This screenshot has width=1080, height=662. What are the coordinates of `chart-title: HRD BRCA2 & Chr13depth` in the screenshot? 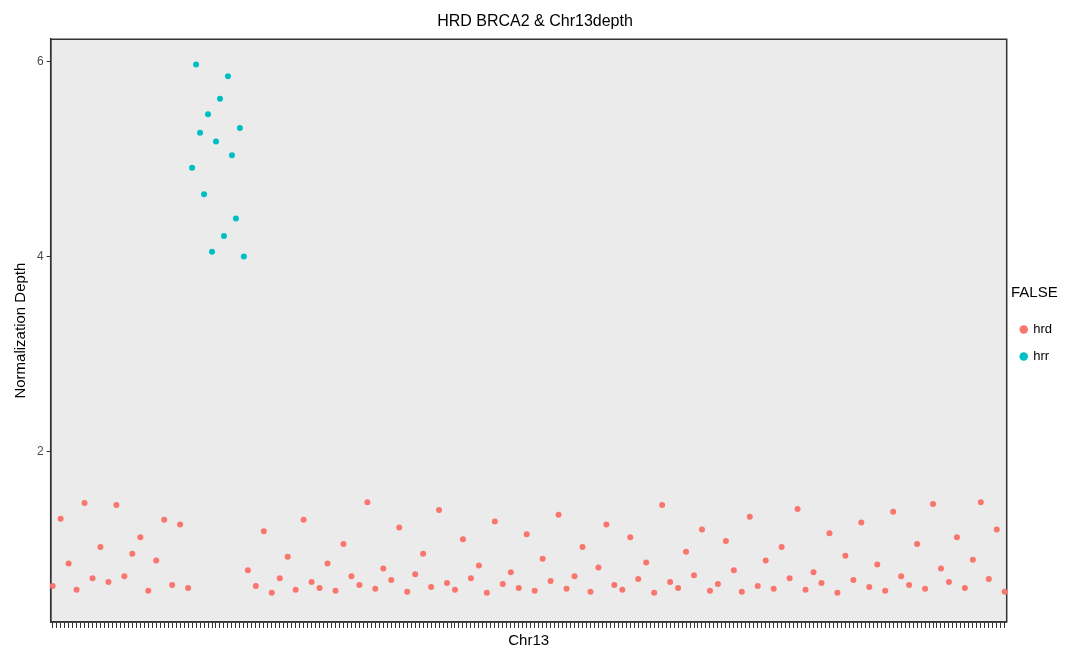 It's located at (535, 21).